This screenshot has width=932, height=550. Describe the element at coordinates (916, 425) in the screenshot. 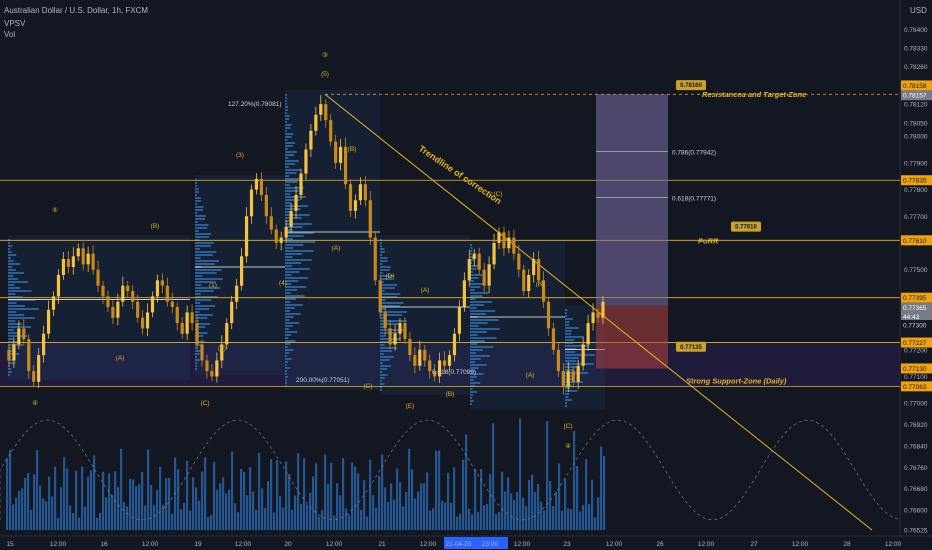

I see `y-tick-label: 0.76920` at that location.